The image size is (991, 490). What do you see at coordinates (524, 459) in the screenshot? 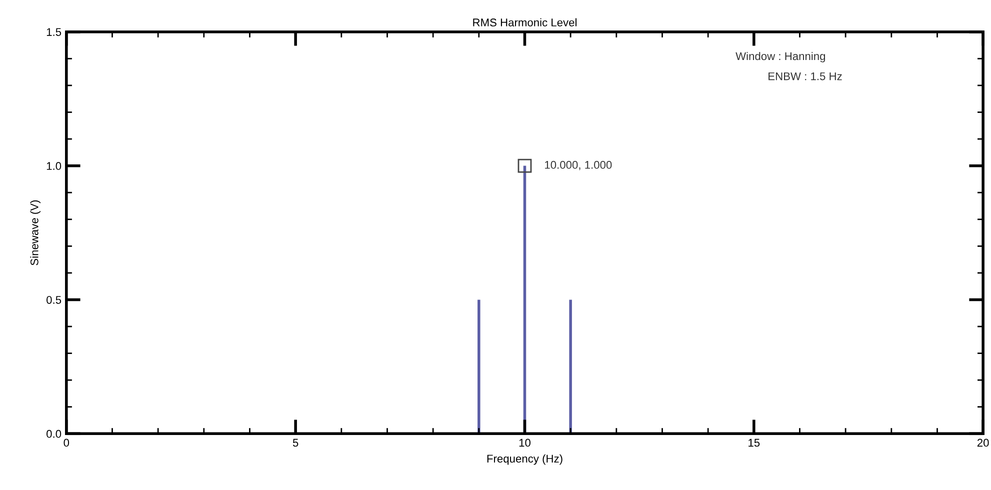
I see `x-axis-title: Frequency (Hz)` at bounding box center [524, 459].